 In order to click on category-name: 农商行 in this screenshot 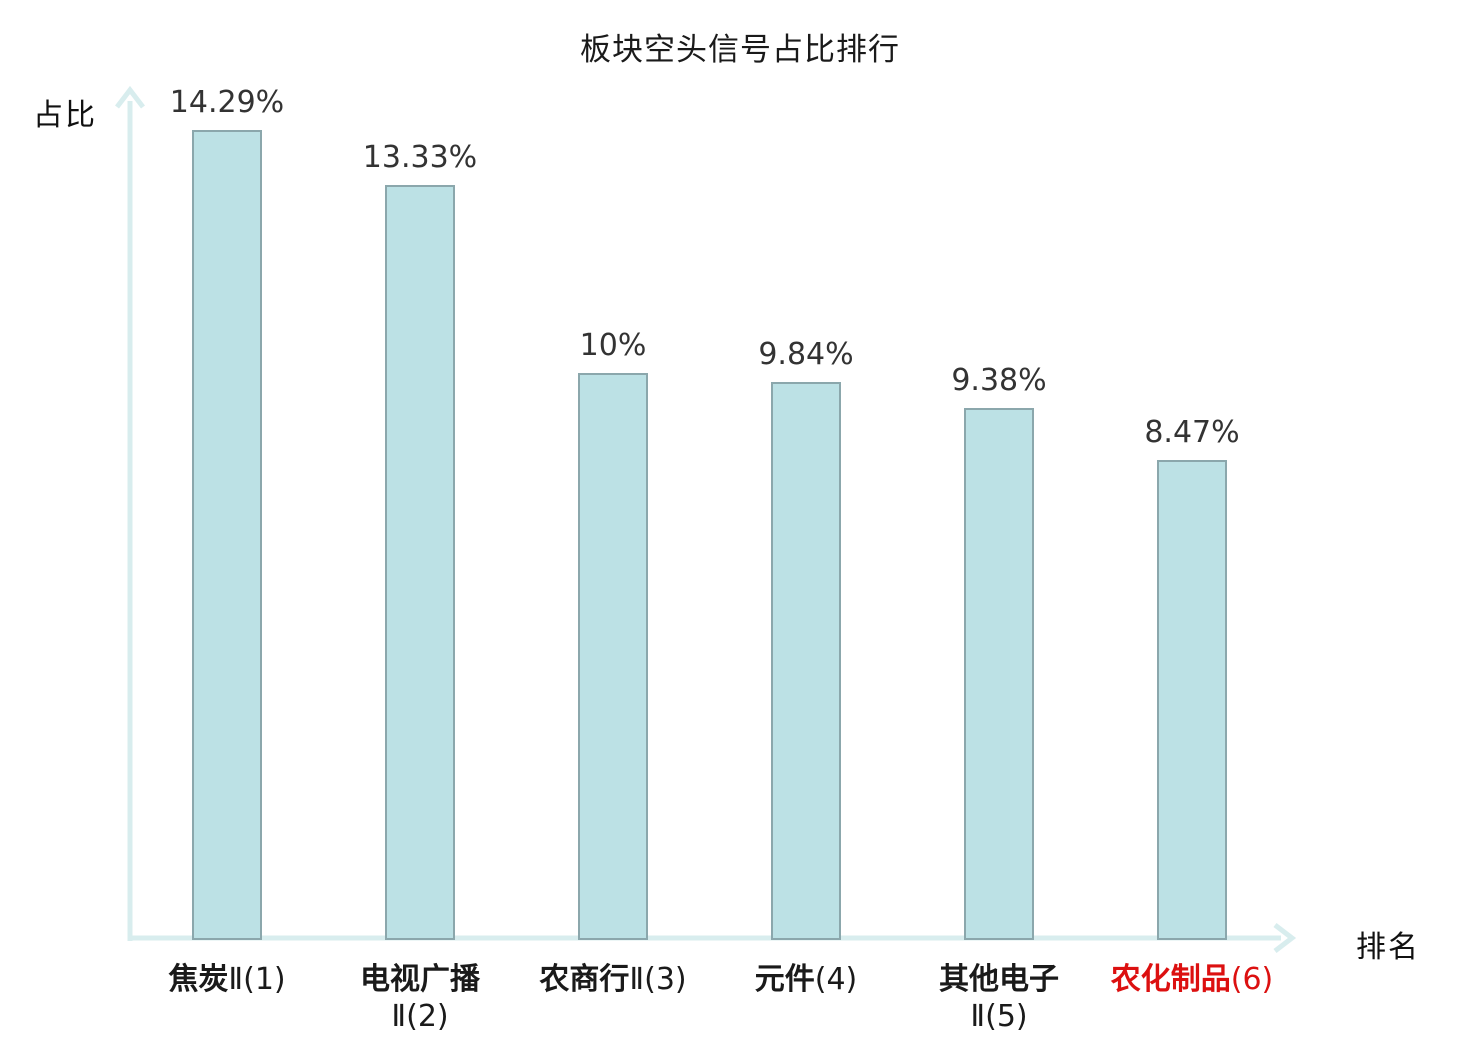, I will do `click(584, 979)`.